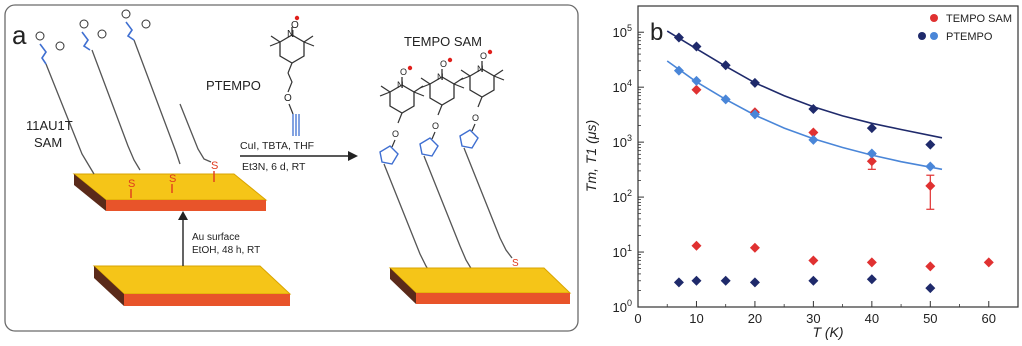 This screenshot has height=346, width=1022. What do you see at coordinates (274, 167) in the screenshot?
I see `conditions-line2: Et3N, 6 d, RT` at bounding box center [274, 167].